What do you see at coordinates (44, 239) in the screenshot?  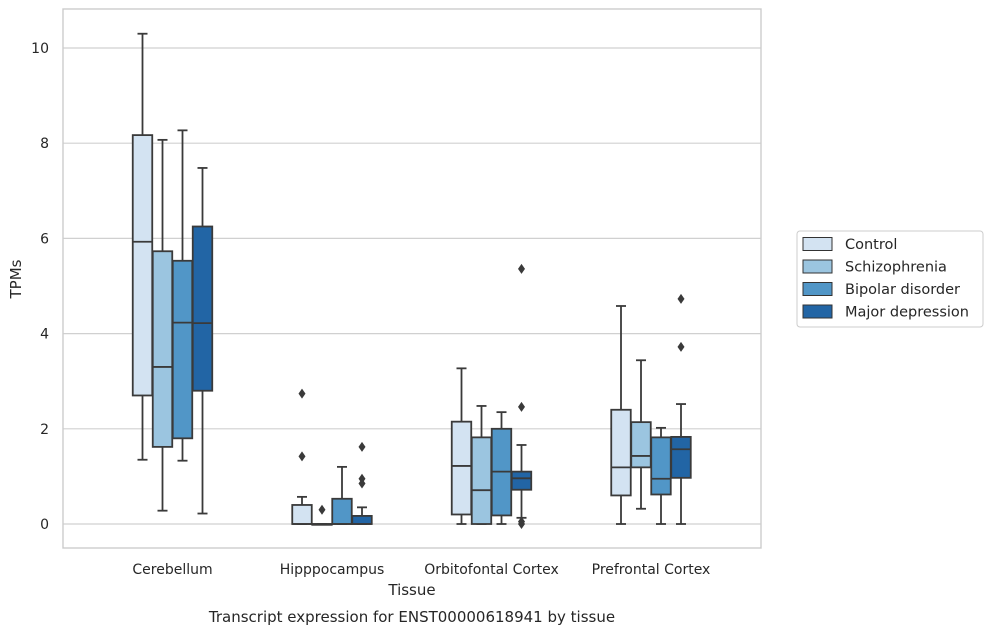 I see `y-tick-label: 6` at bounding box center [44, 239].